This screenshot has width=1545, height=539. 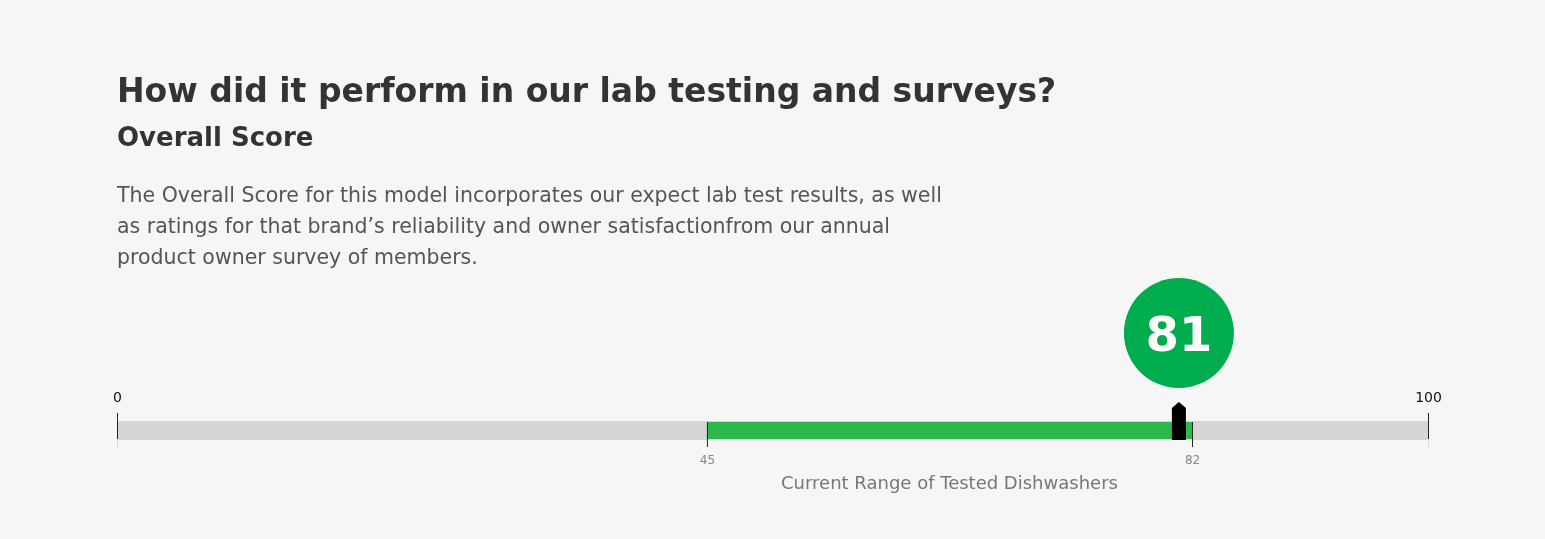 I want to click on x2-tick-label: 0, so click(x=117, y=396).